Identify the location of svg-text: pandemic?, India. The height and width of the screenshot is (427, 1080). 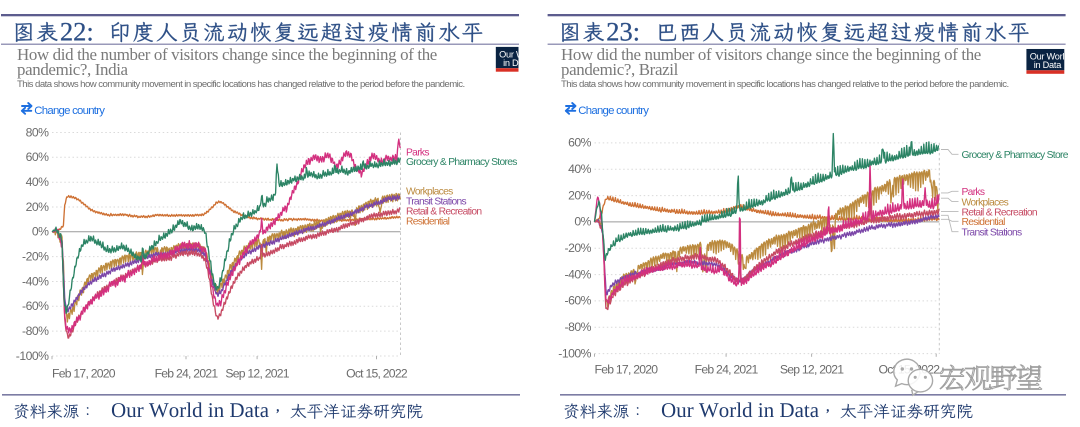
(73, 69).